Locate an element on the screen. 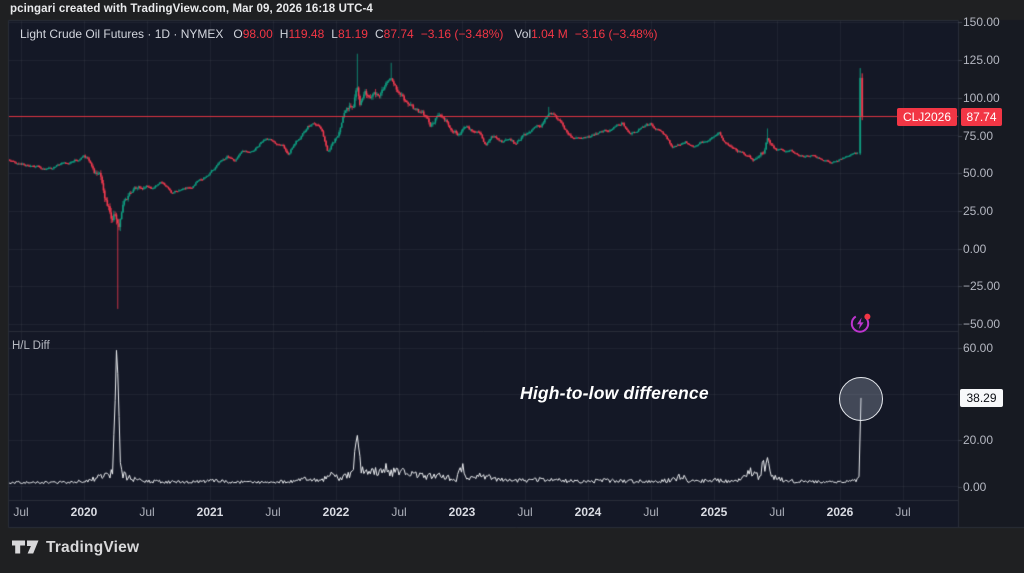  ohlc-low: L81.19 is located at coordinates (349, 34).